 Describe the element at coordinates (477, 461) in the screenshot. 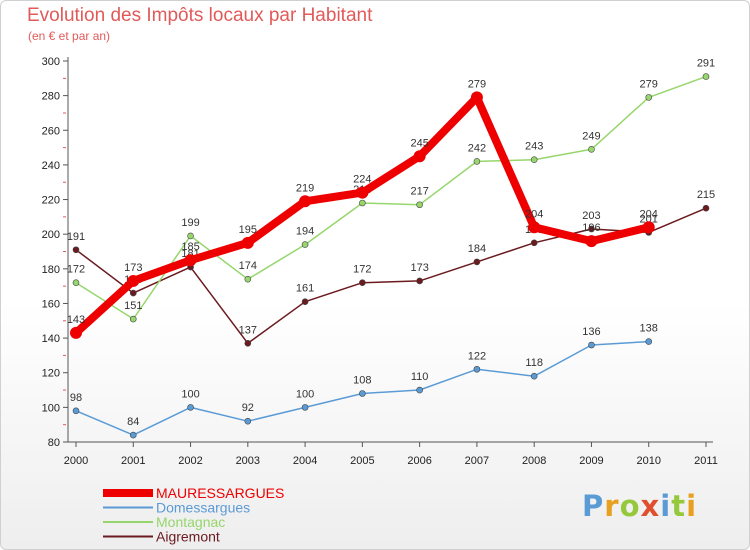

I see `x-tick-label: 2007` at that location.